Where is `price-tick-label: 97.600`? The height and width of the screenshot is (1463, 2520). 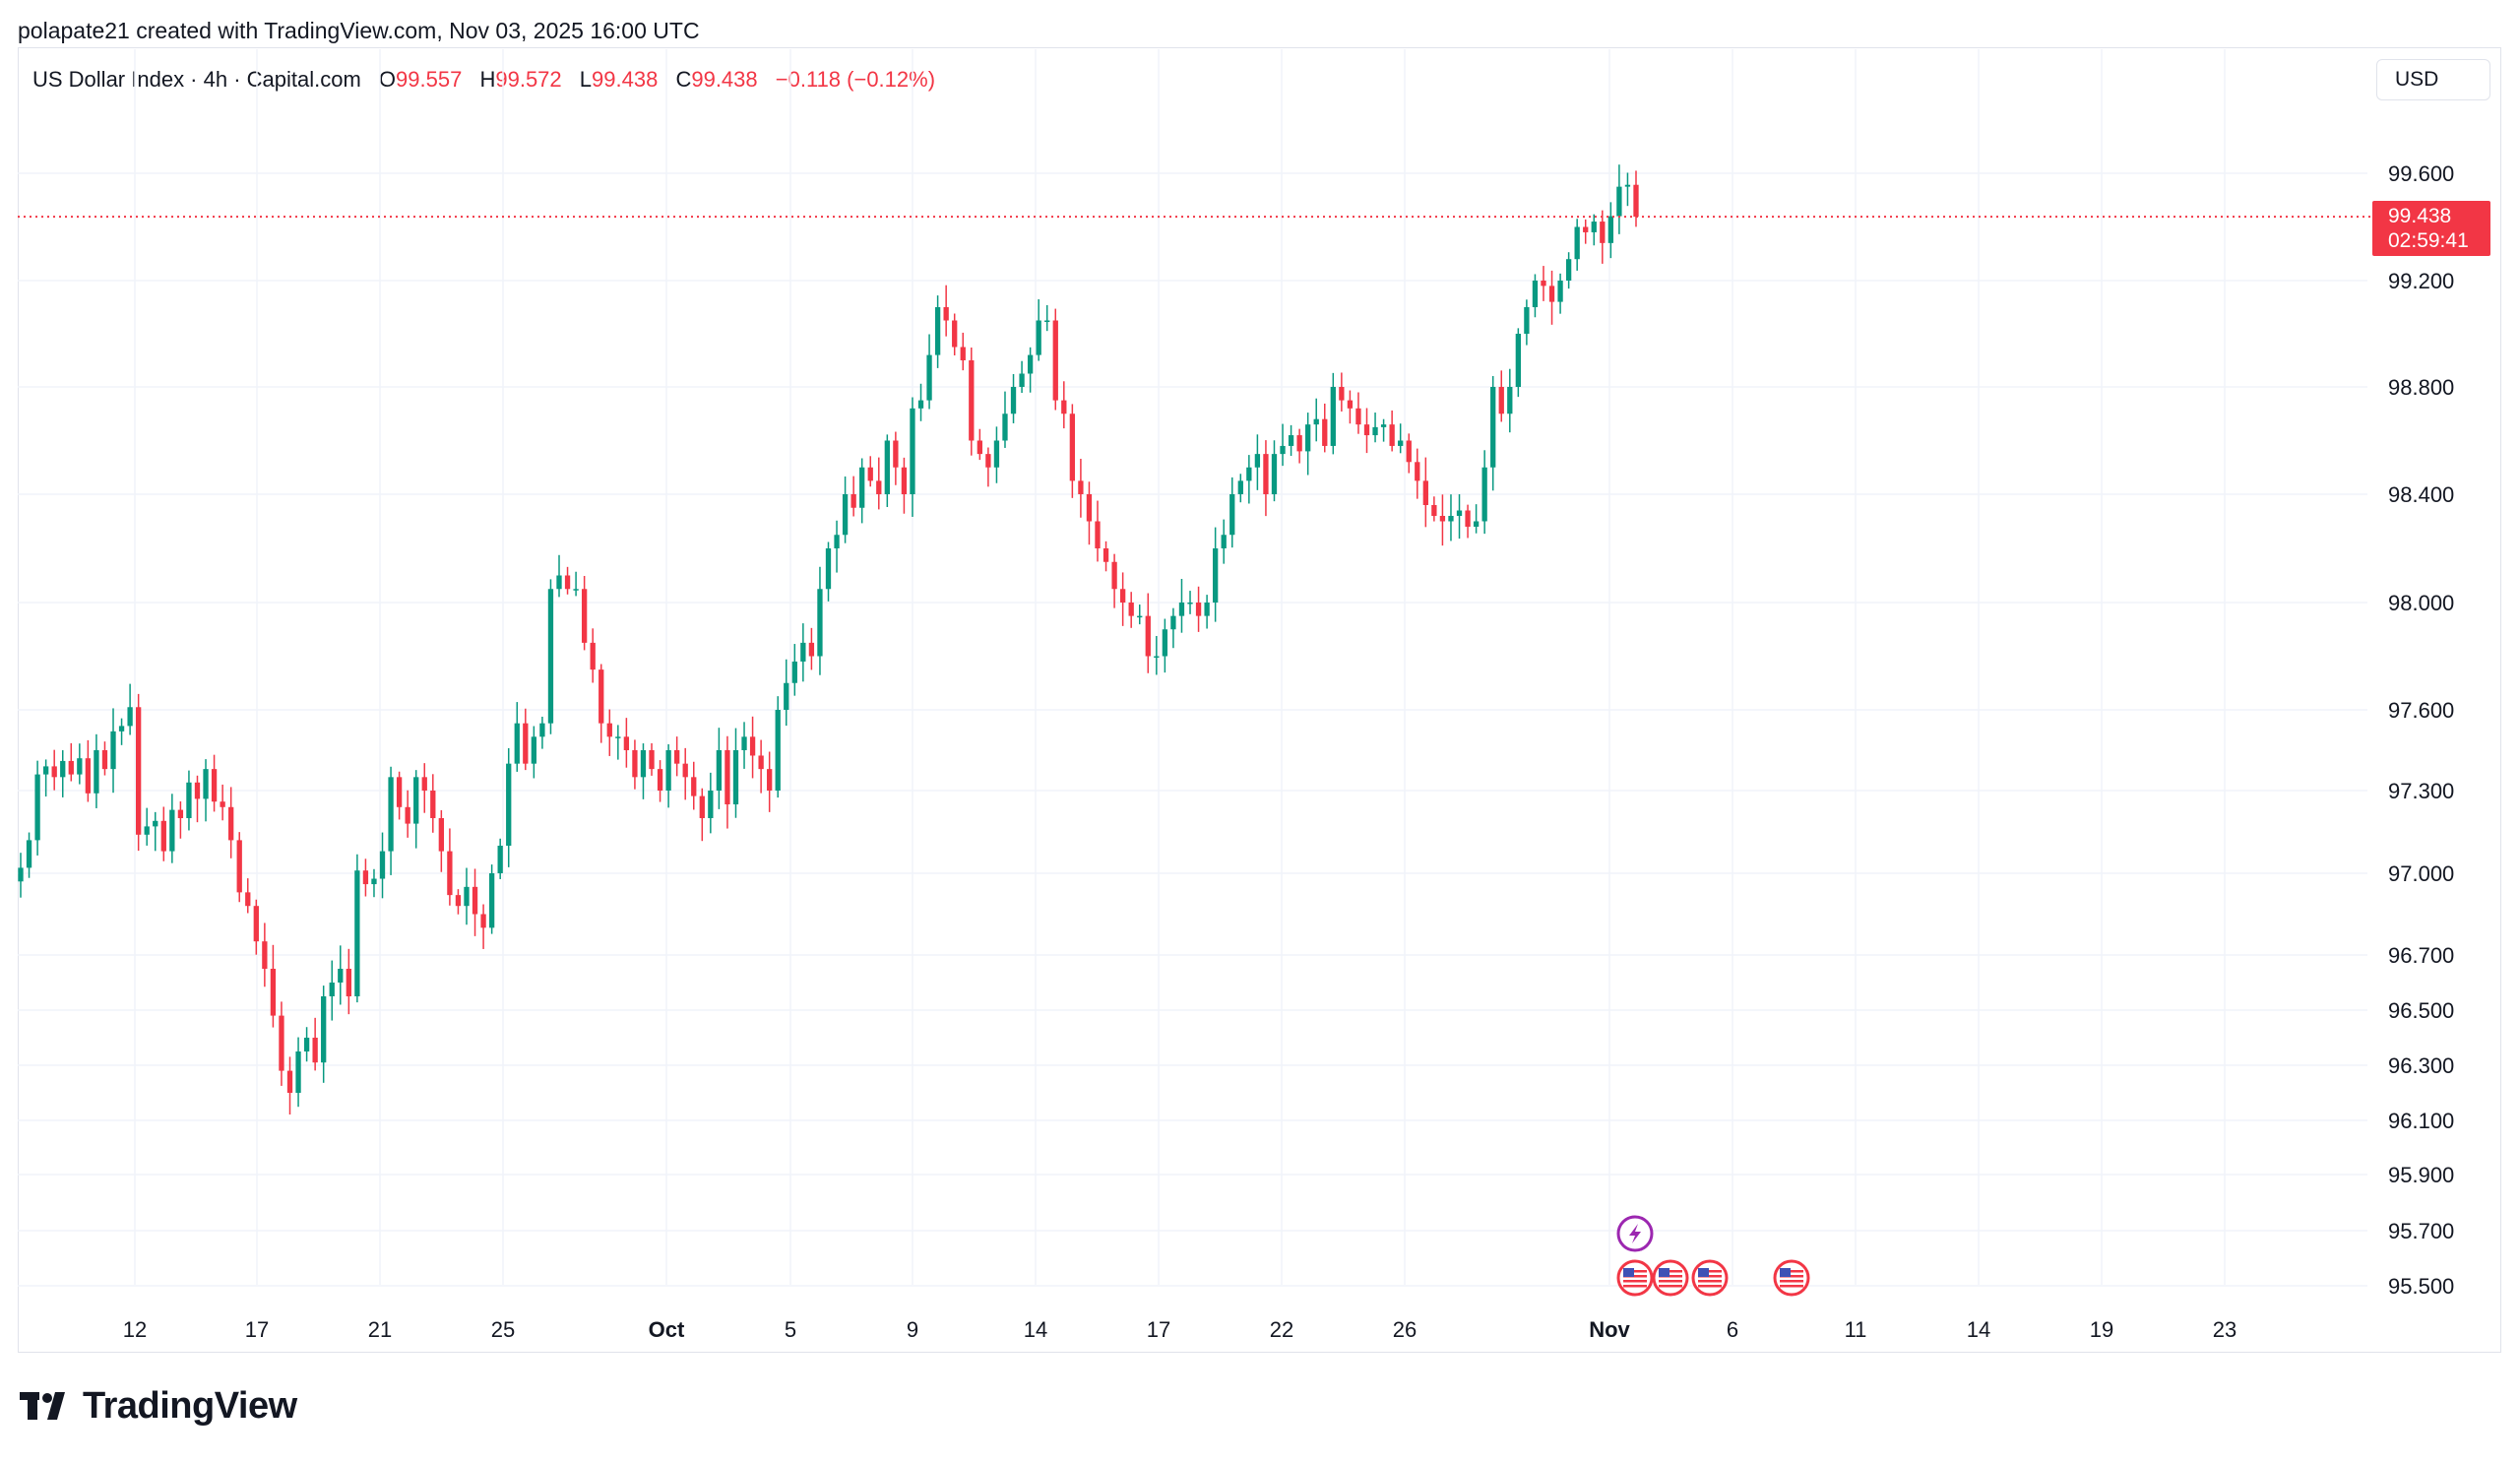
price-tick-label: 97.600 is located at coordinates (2421, 710).